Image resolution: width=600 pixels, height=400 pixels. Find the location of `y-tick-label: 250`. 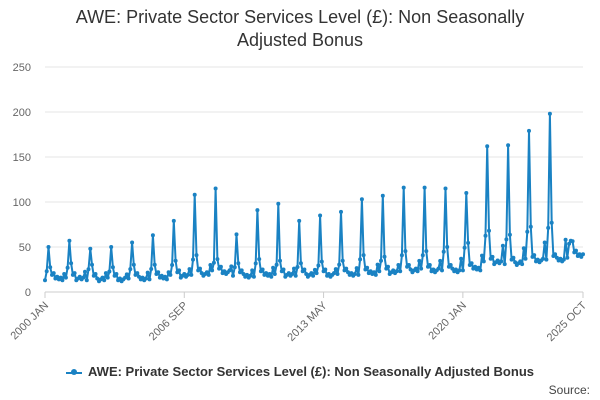

y-tick-label: 250 is located at coordinates (22, 68).